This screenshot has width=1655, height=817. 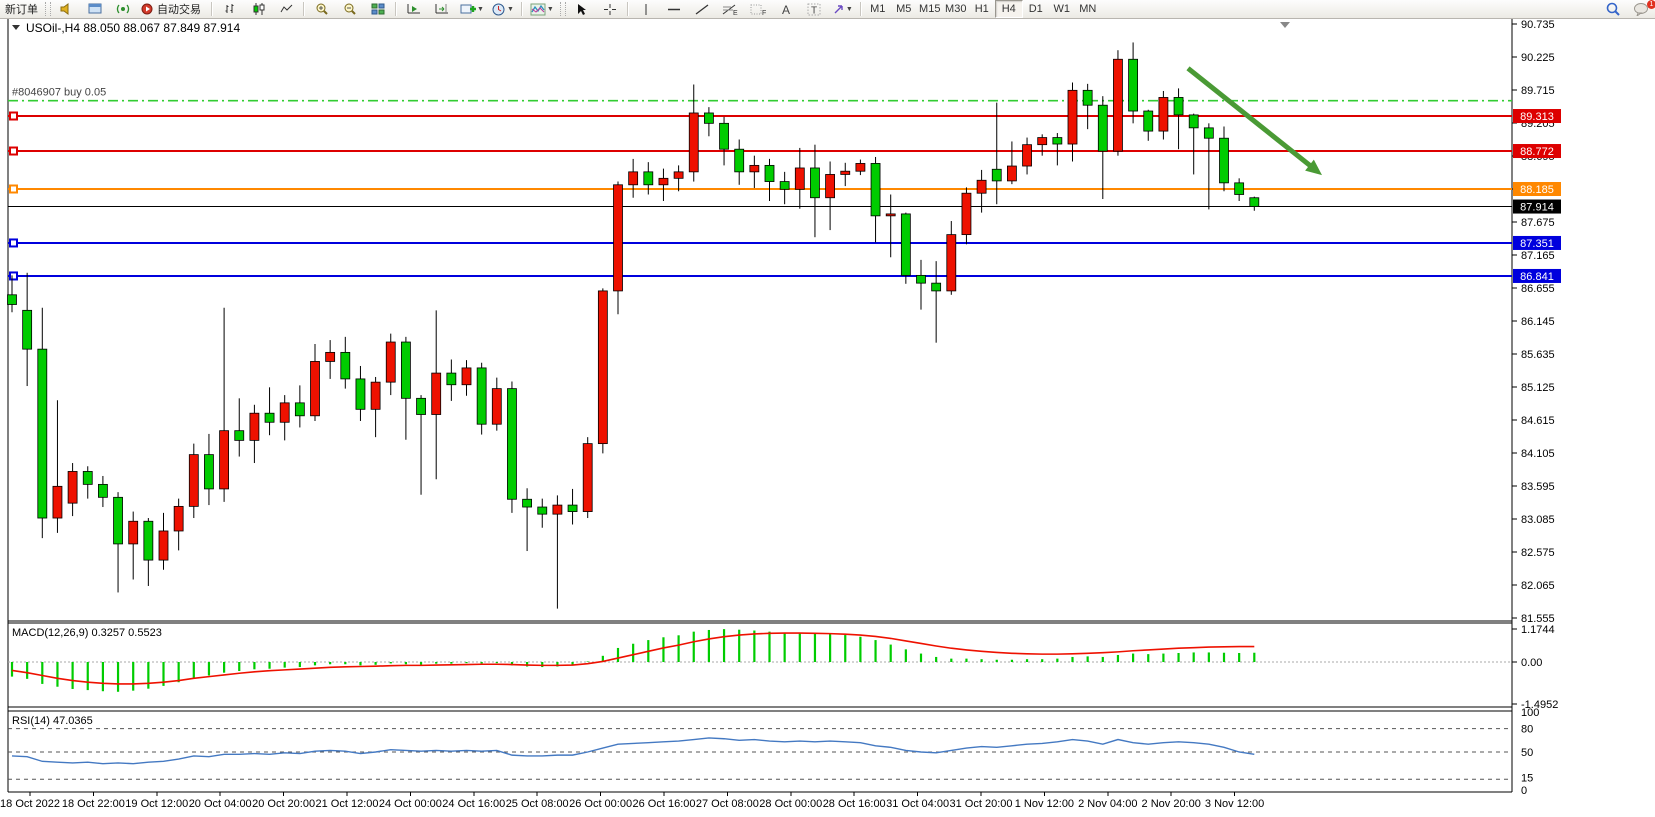 I want to click on arrows-tool-button: ▼, so click(x=842, y=9).